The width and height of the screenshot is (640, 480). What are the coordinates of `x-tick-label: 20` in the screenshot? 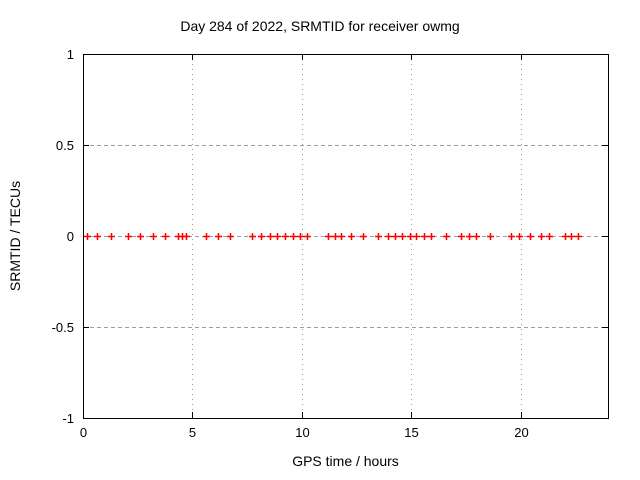 It's located at (521, 432).